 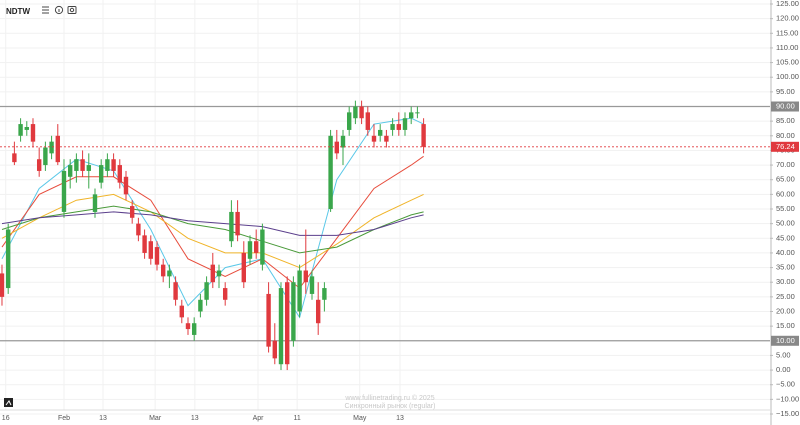 What do you see at coordinates (785, 340) in the screenshot?
I see `level-label: 10.00` at bounding box center [785, 340].